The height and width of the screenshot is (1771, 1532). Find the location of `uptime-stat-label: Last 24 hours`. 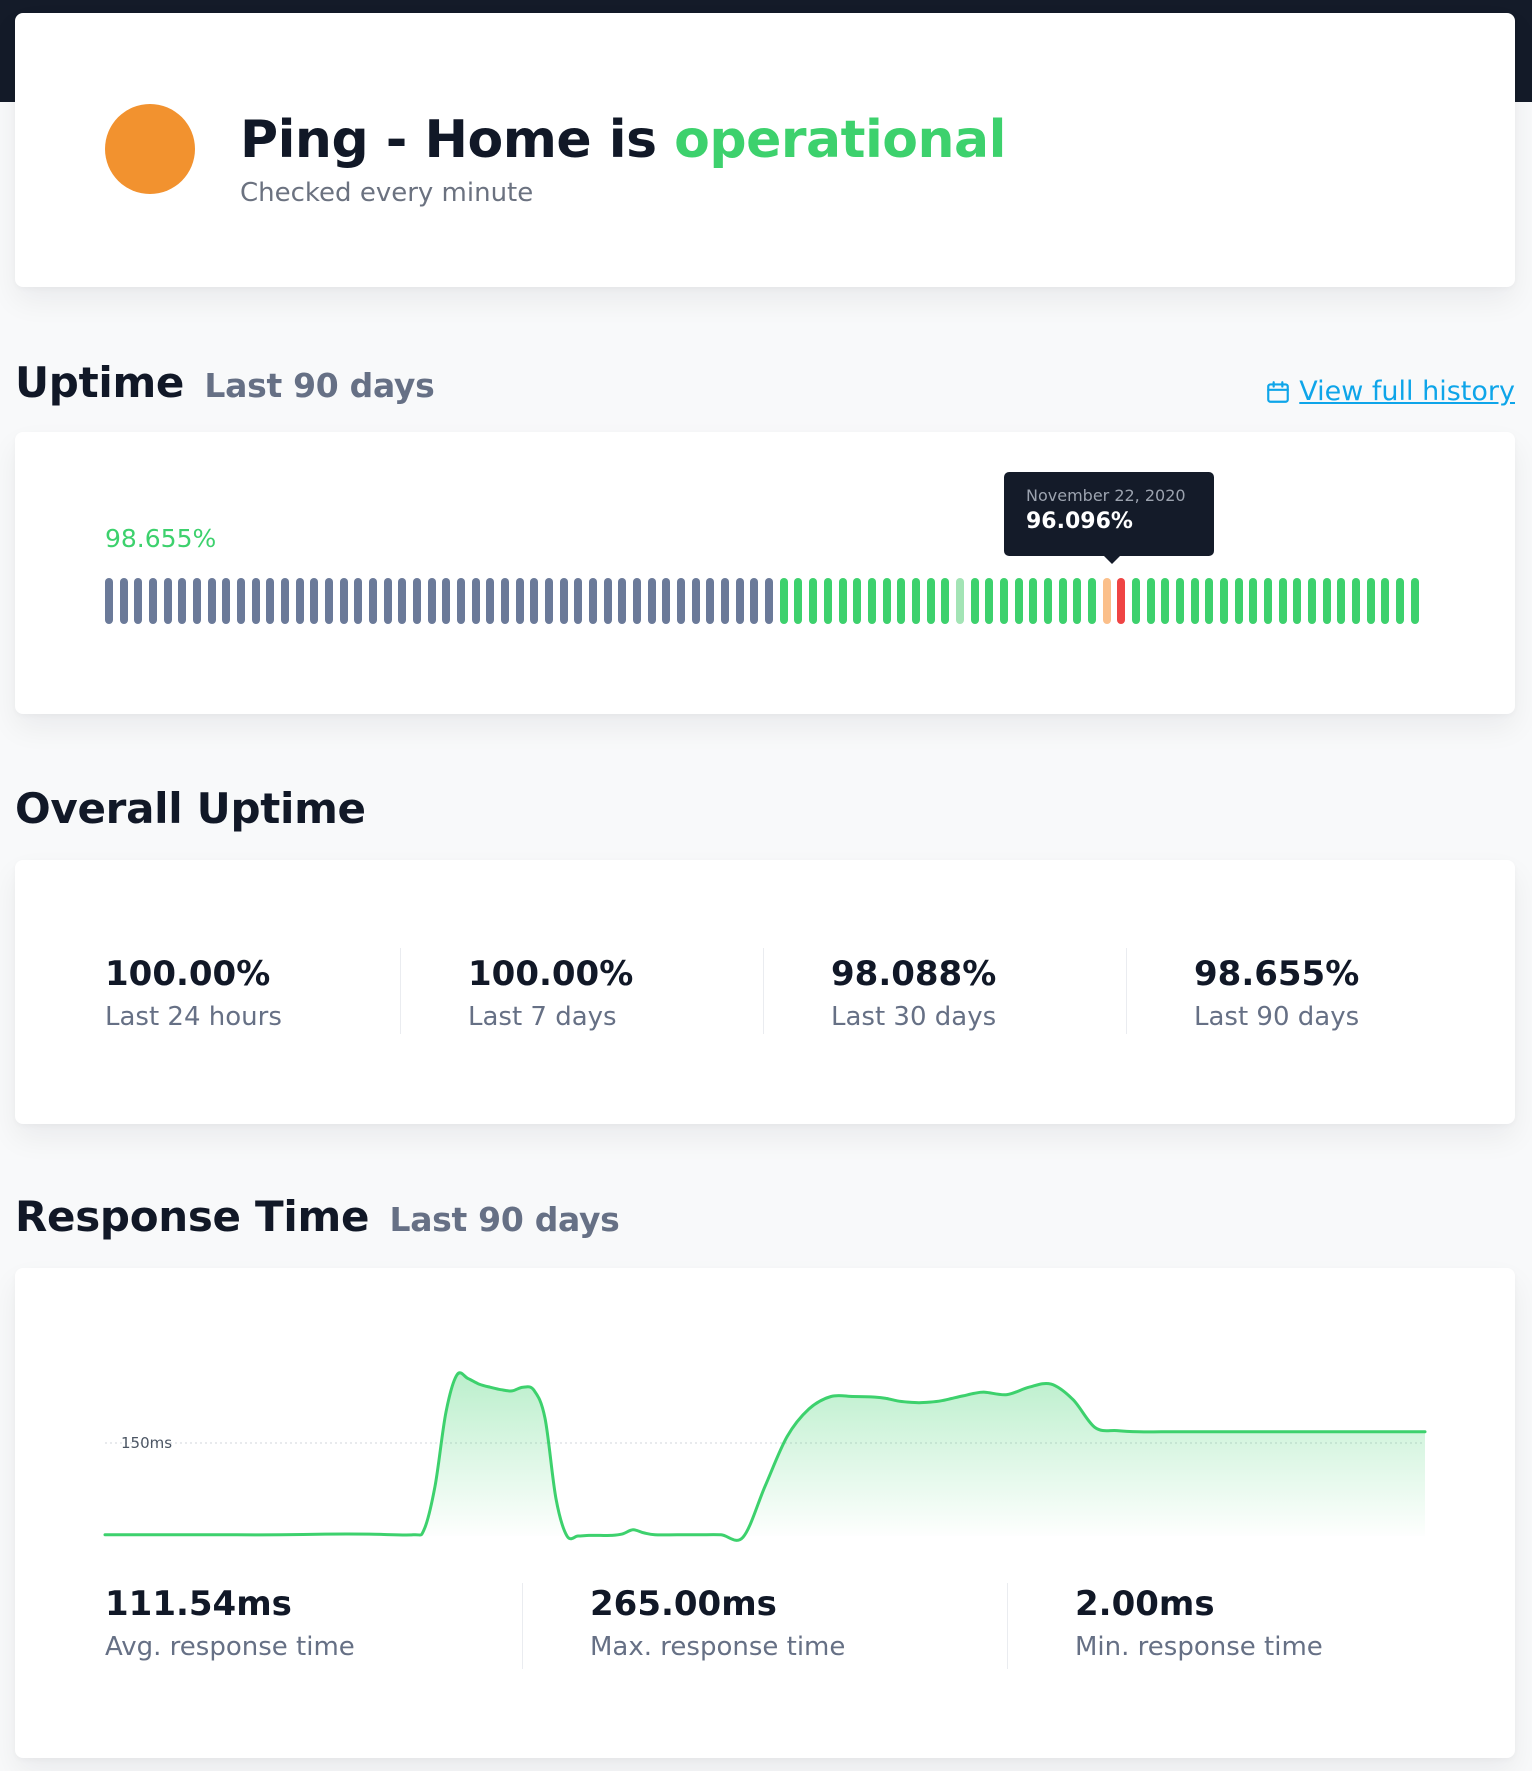

uptime-stat-label: Last 24 hours is located at coordinates (193, 1017).